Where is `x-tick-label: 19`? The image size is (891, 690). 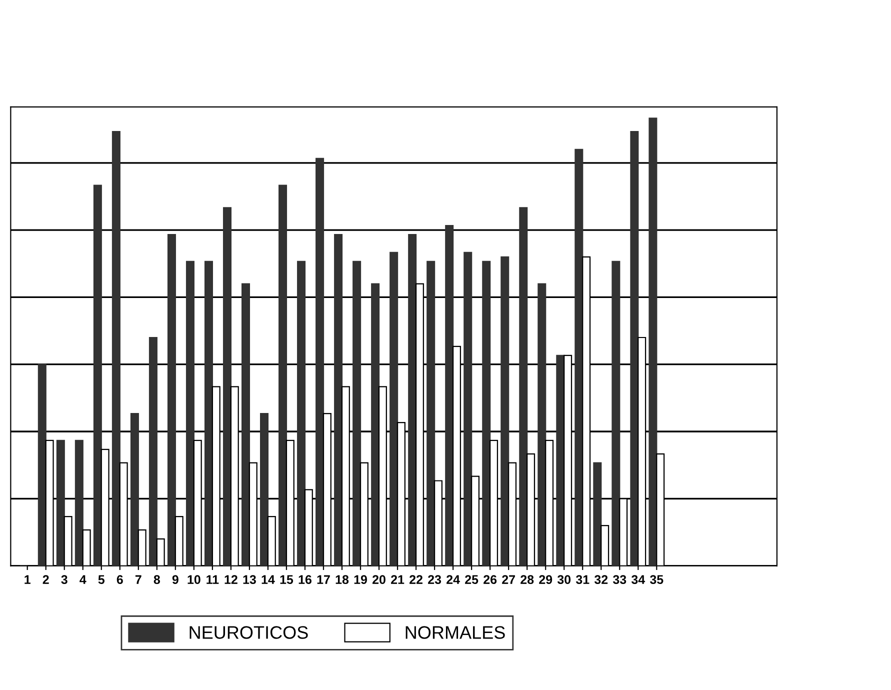 x-tick-label: 19 is located at coordinates (360, 579).